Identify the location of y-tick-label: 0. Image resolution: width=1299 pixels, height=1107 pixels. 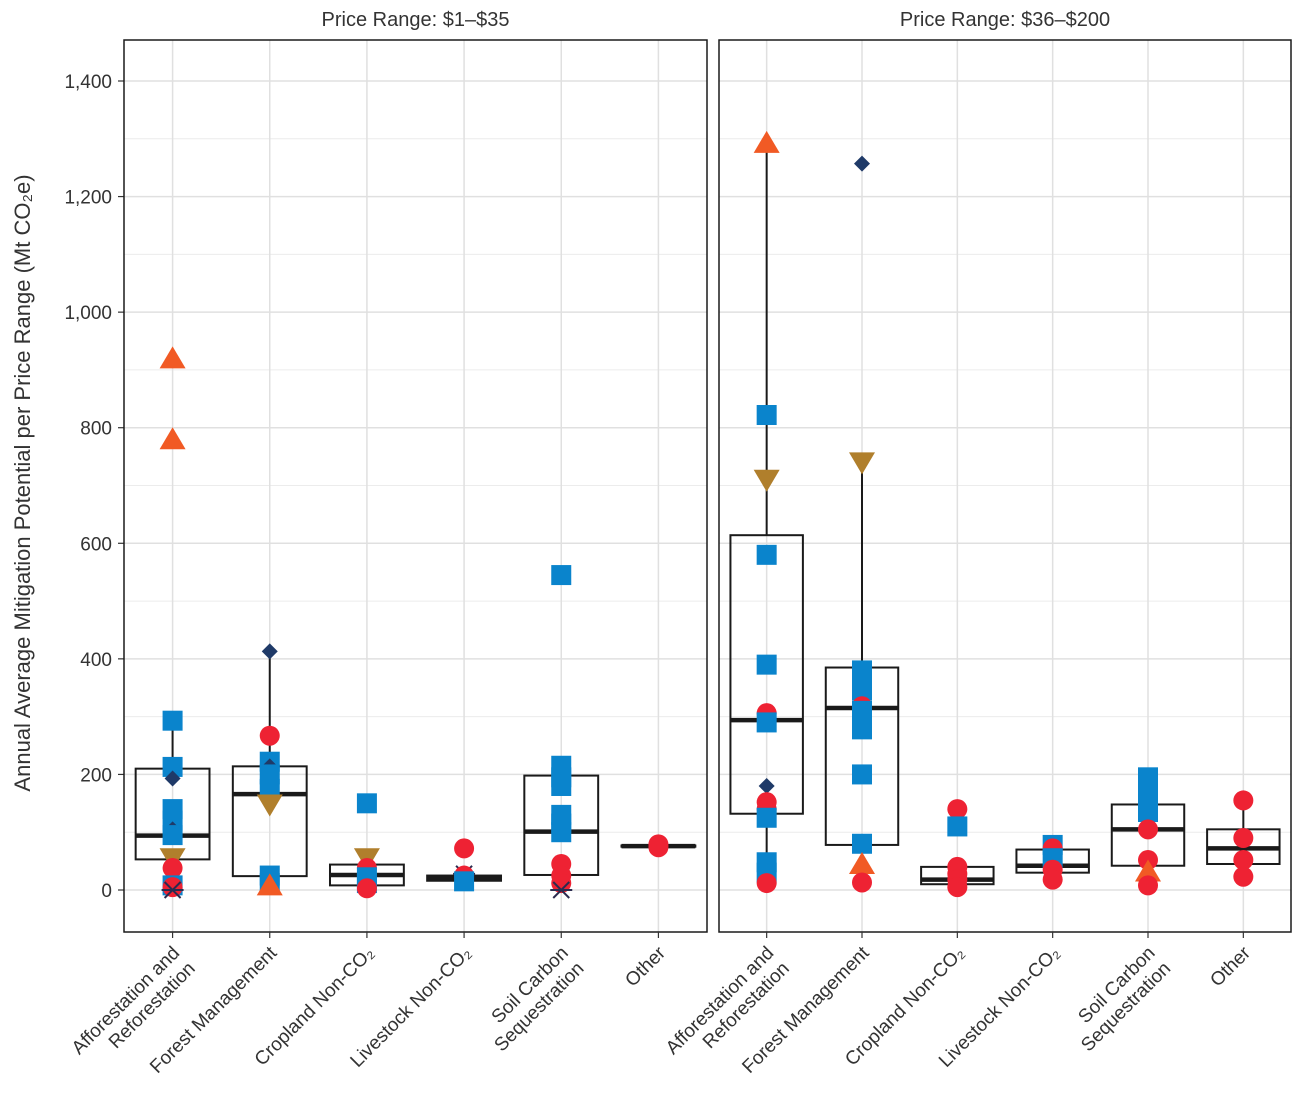
(106, 891).